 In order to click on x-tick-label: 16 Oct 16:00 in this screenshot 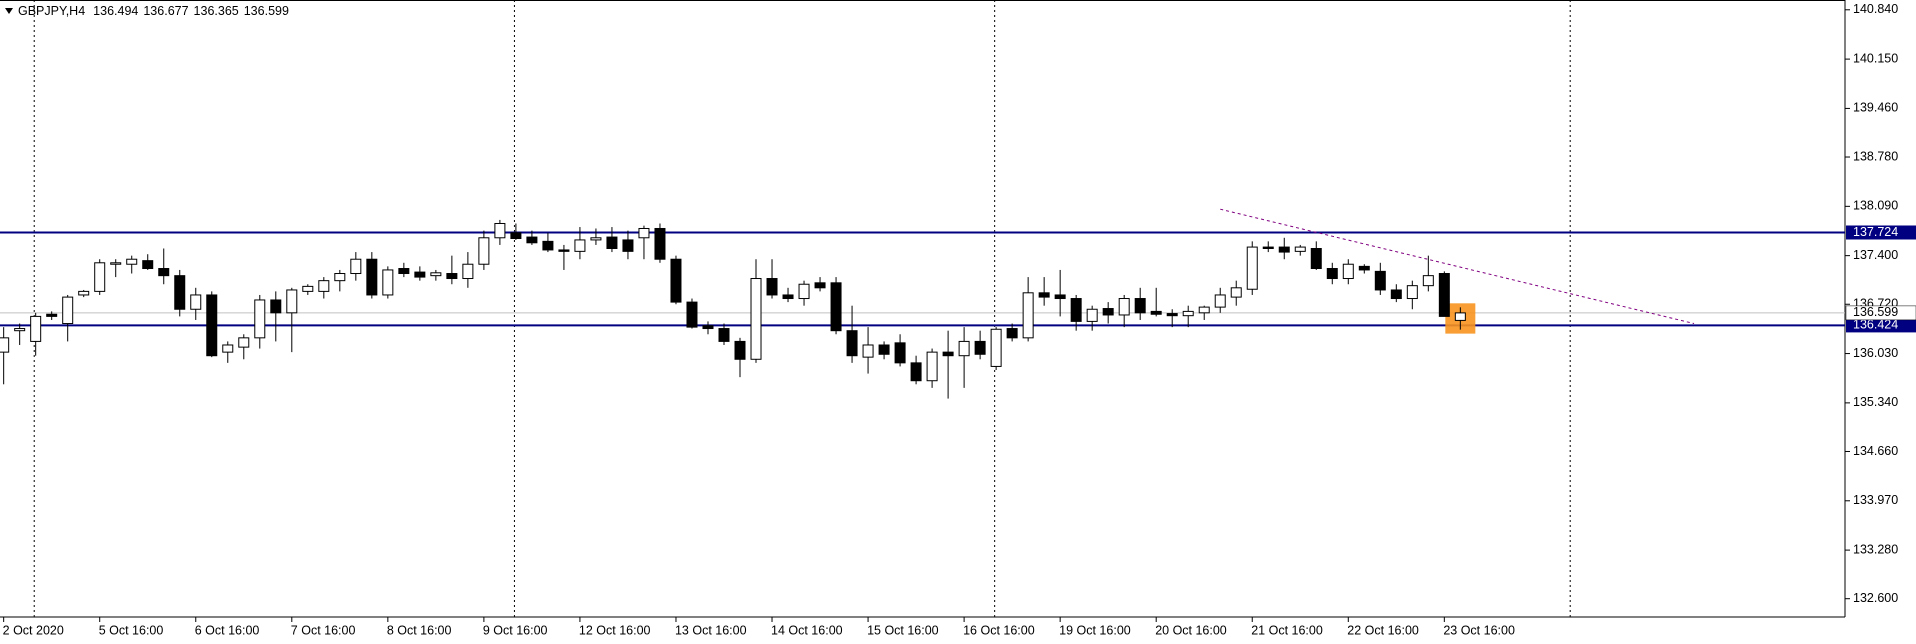, I will do `click(999, 630)`.